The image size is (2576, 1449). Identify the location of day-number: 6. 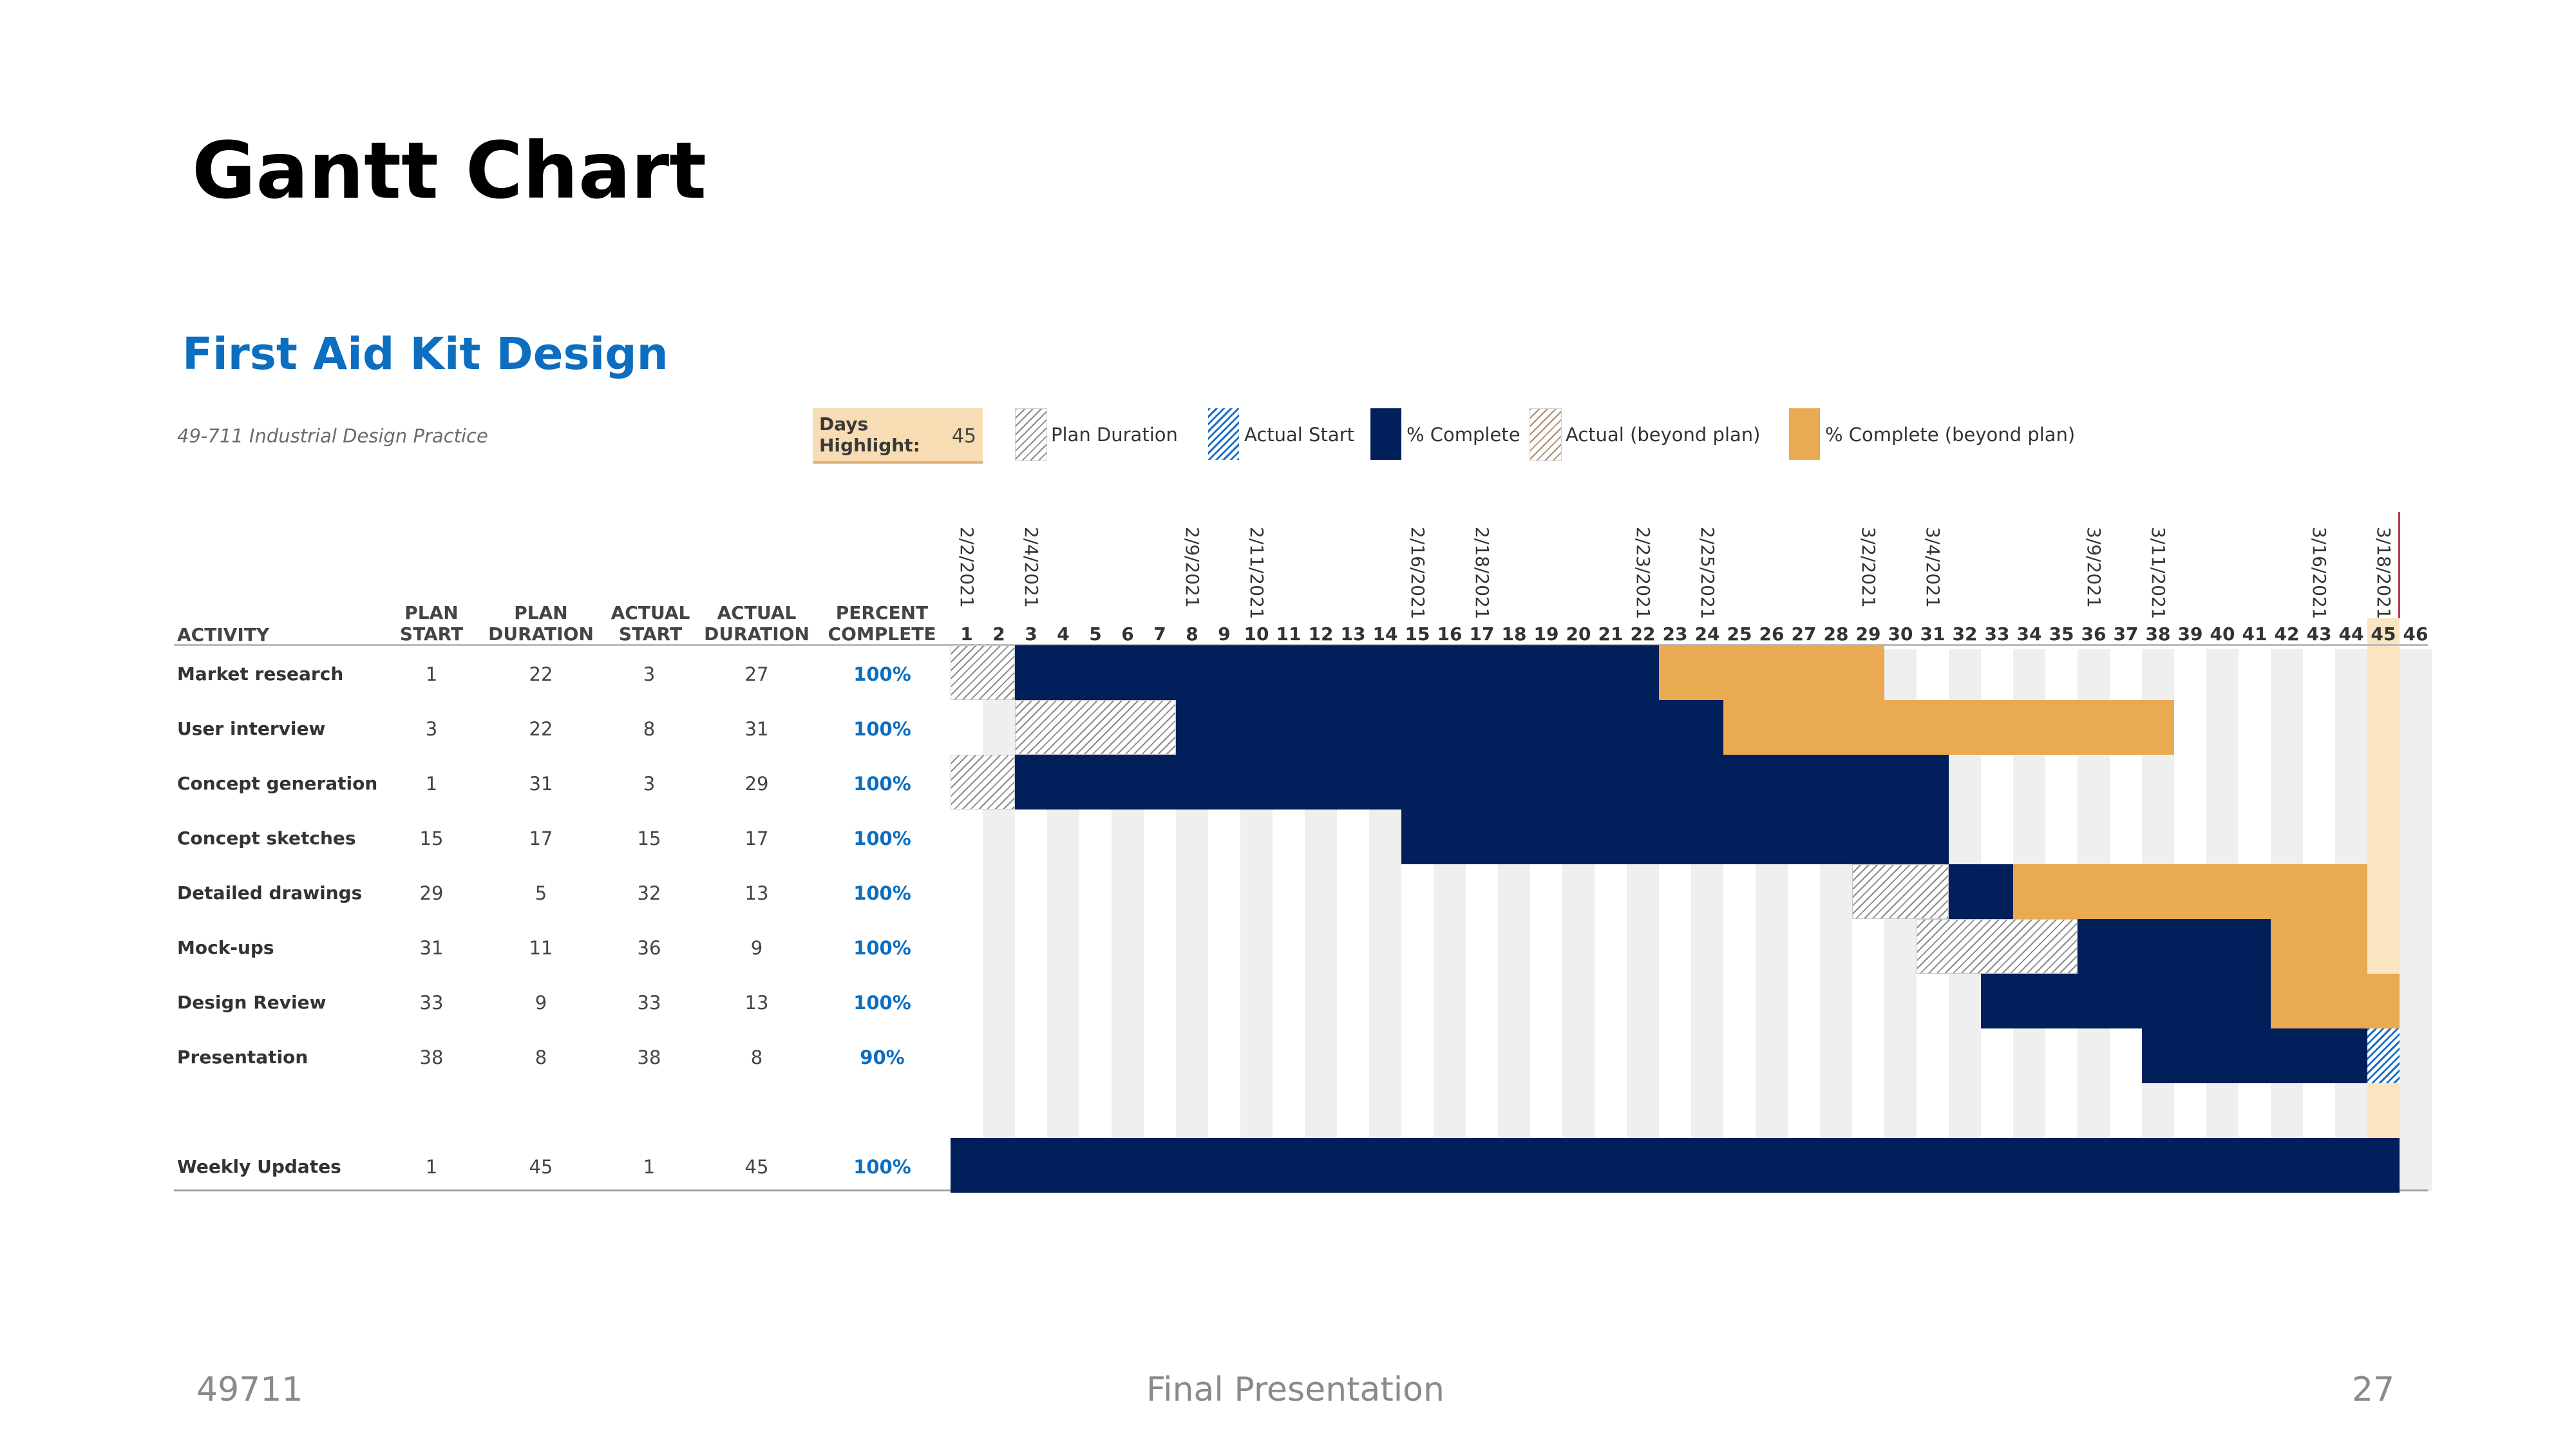
(1127, 634).